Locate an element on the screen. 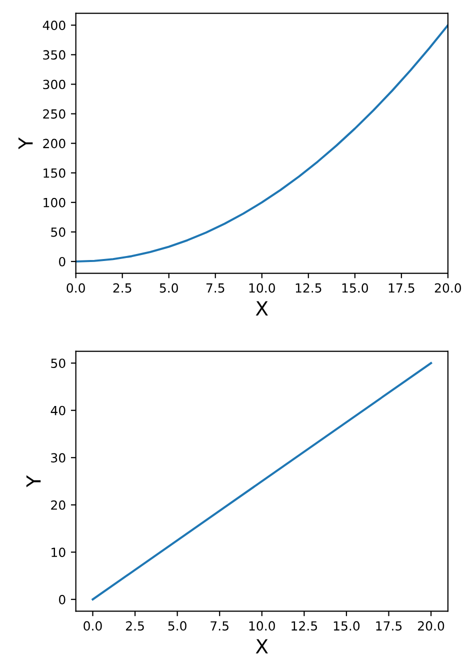 The width and height of the screenshot is (474, 668). y-tick-label: 10 is located at coordinates (59, 553).